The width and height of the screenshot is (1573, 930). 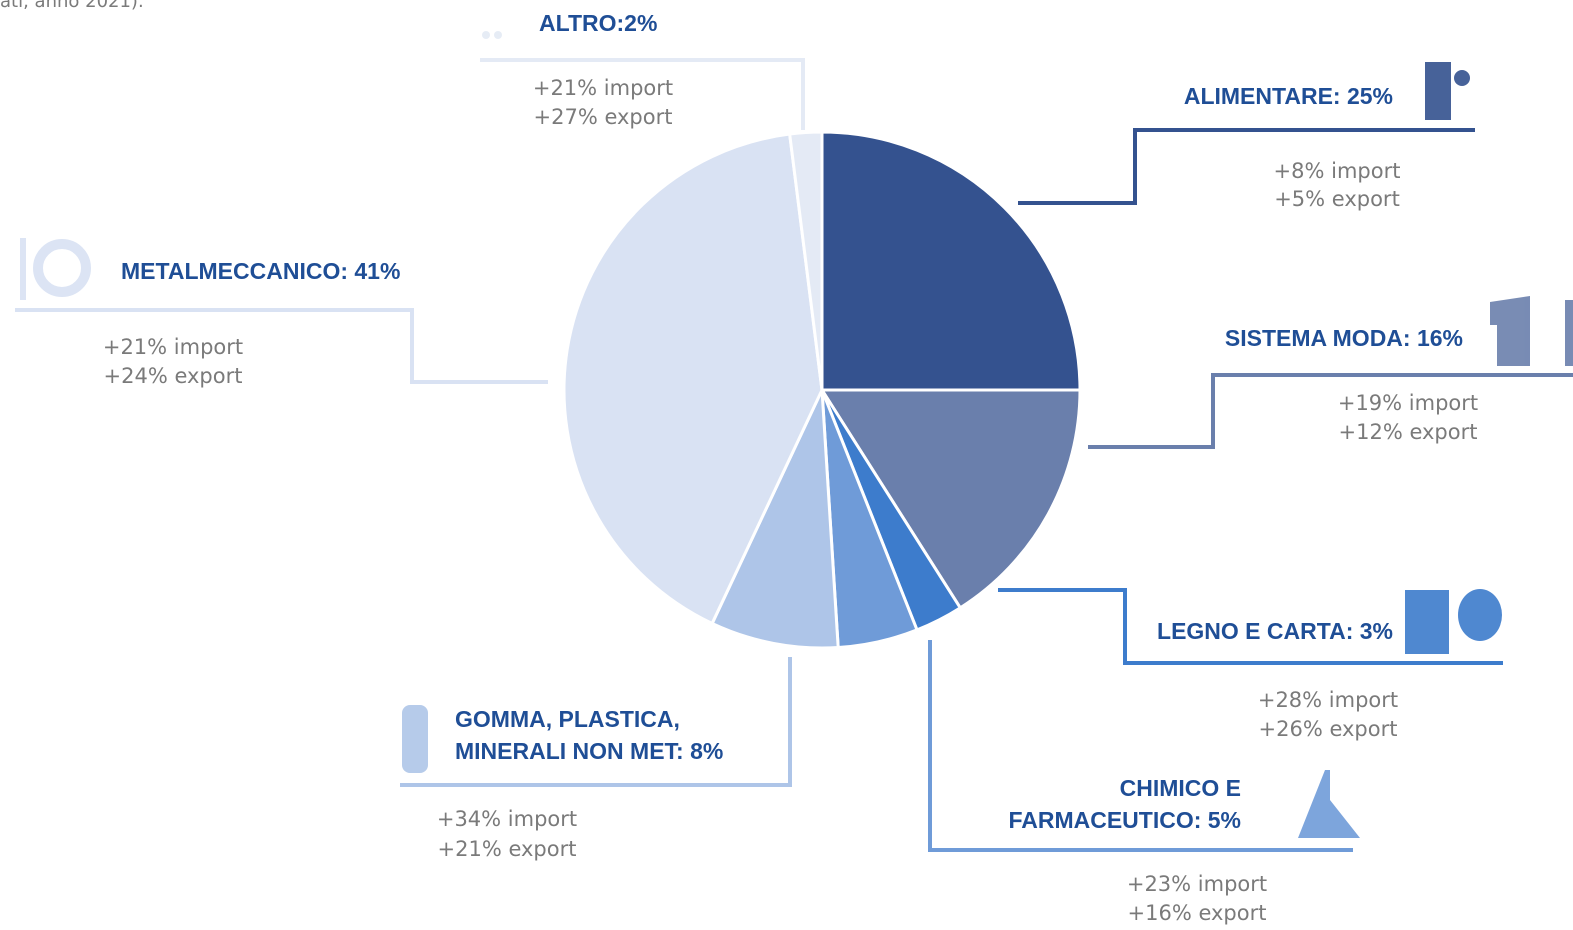 What do you see at coordinates (1408, 432) in the screenshot?
I see `slice-note: +12% export` at bounding box center [1408, 432].